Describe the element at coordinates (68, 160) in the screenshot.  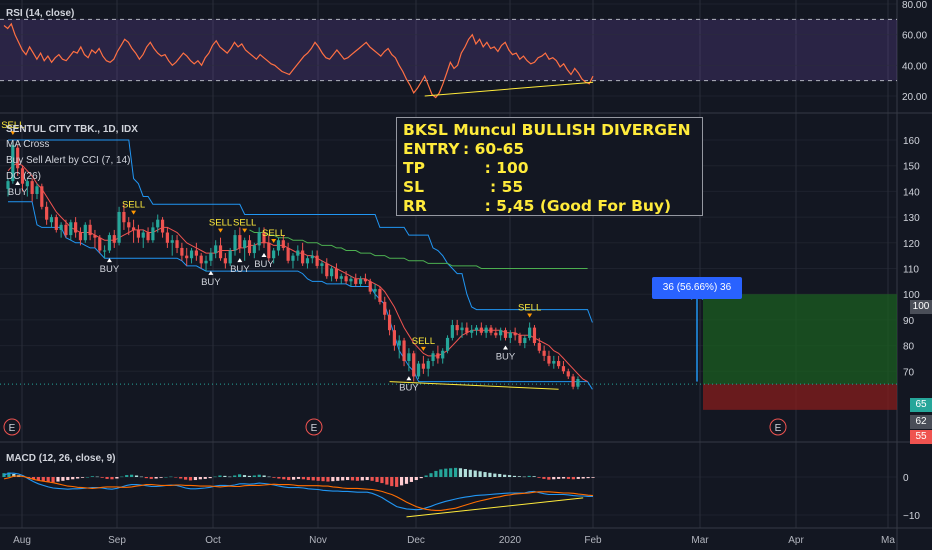
I see `legend-cci-alert: Buy Sell Alert by CCI (7, 14)` at that location.